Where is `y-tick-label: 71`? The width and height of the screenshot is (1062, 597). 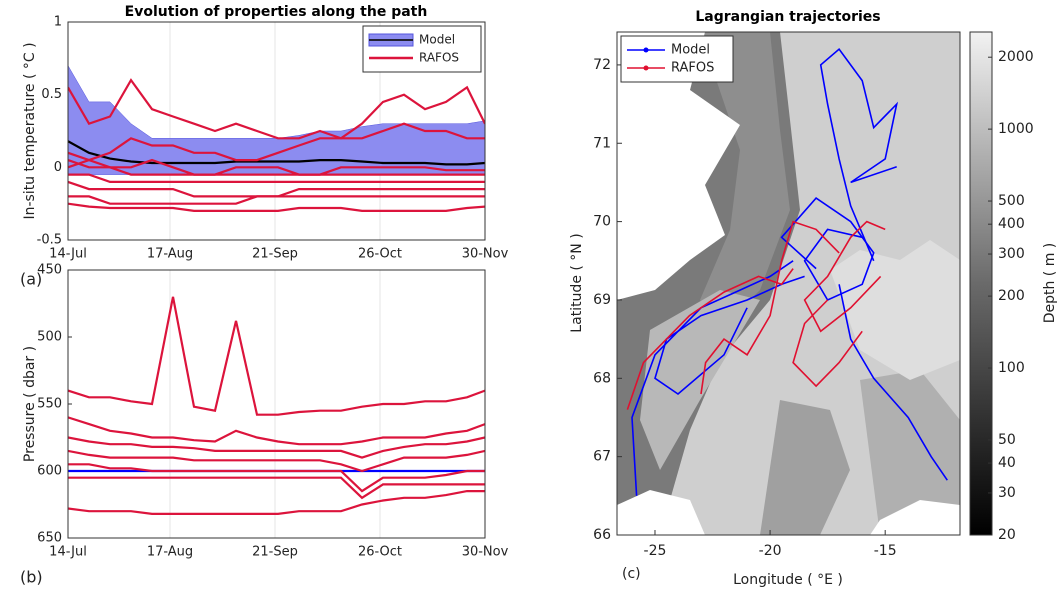
y-tick-label: 71 is located at coordinates (602, 143).